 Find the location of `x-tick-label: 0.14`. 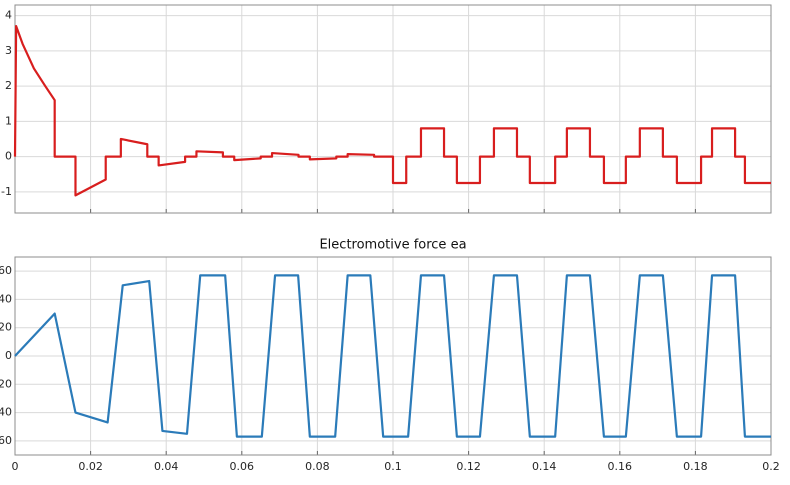

x-tick-label: 0.14 is located at coordinates (544, 466).